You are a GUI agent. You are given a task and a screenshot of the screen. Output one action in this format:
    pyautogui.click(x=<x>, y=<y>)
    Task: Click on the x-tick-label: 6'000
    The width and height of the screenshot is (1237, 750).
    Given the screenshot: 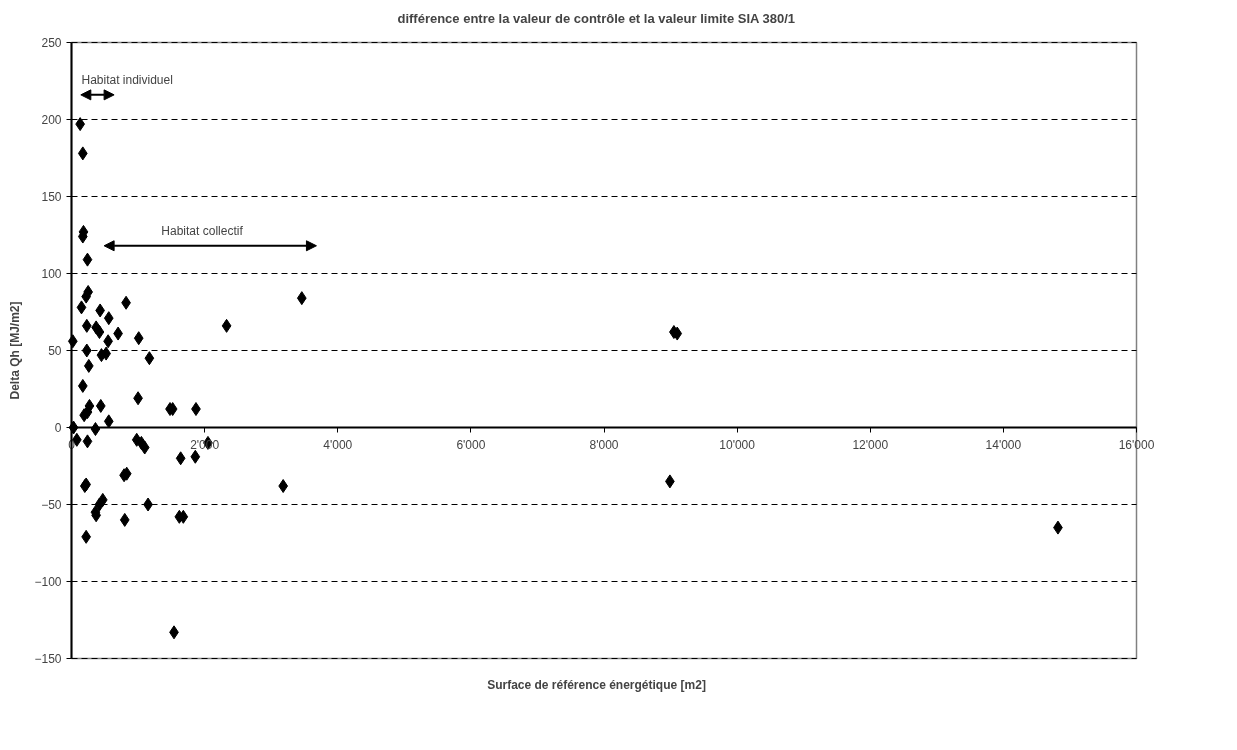 What is the action you would take?
    pyautogui.click(x=471, y=444)
    